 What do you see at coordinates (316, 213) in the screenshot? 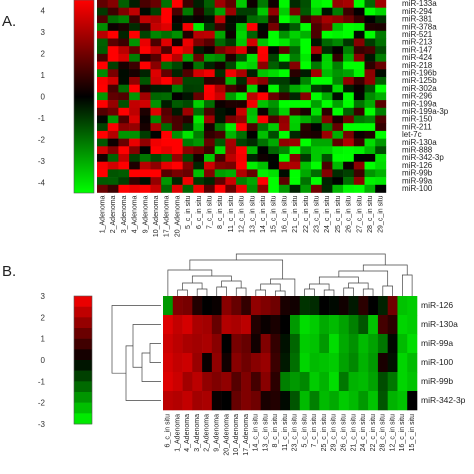
I see `panel-a-column-label: 23_c_in situ` at bounding box center [316, 213].